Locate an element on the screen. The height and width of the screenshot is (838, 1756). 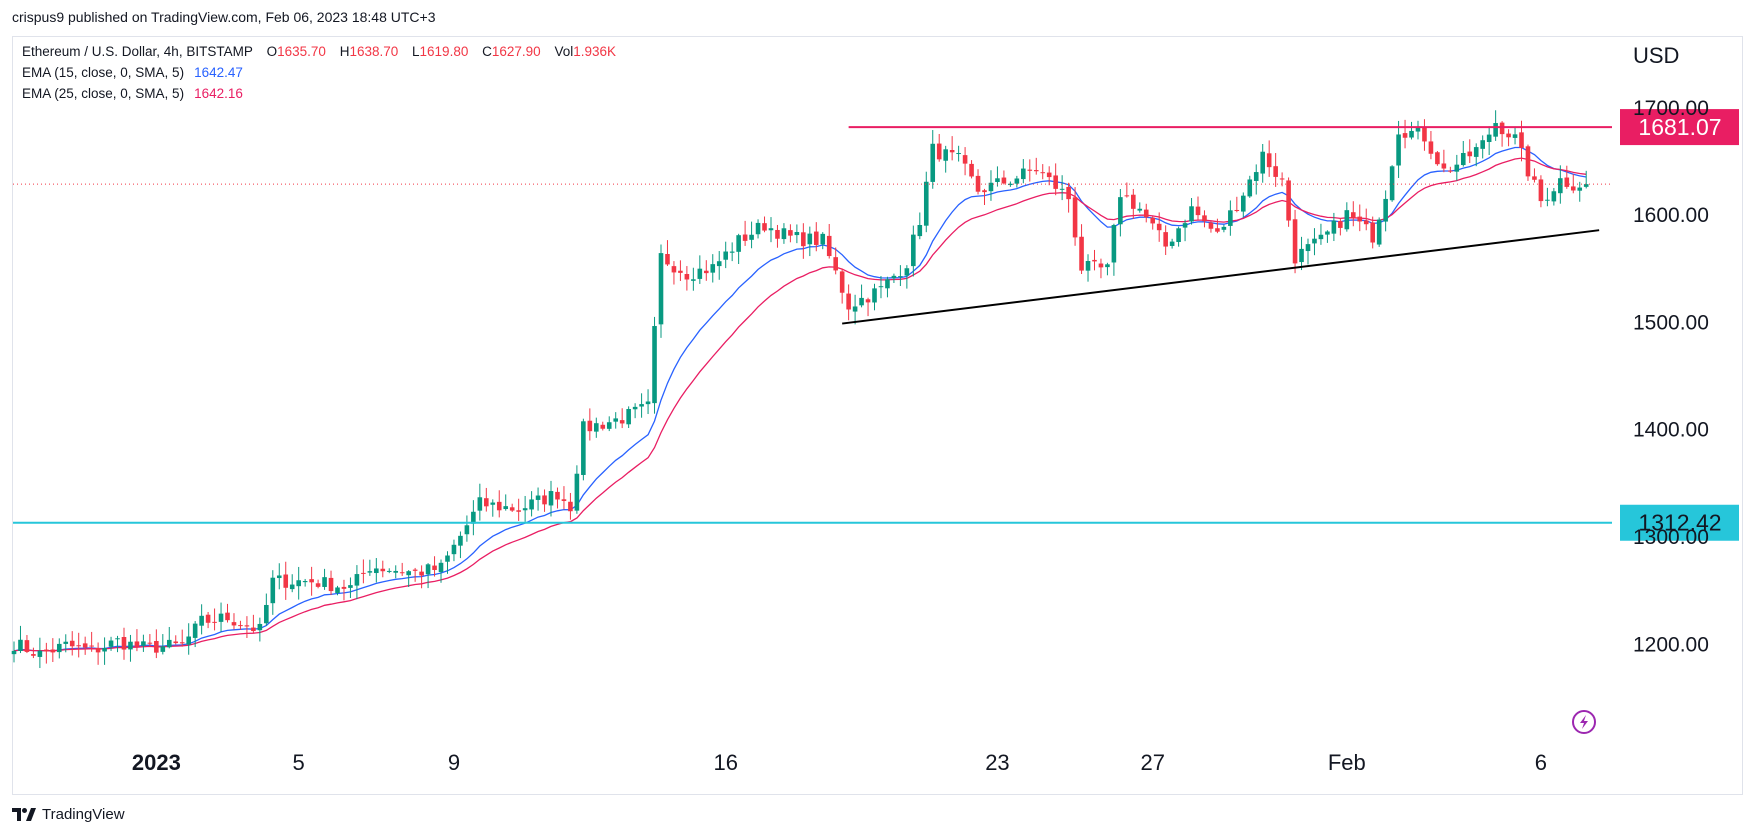
x-tick-label: 5 is located at coordinates (299, 762).